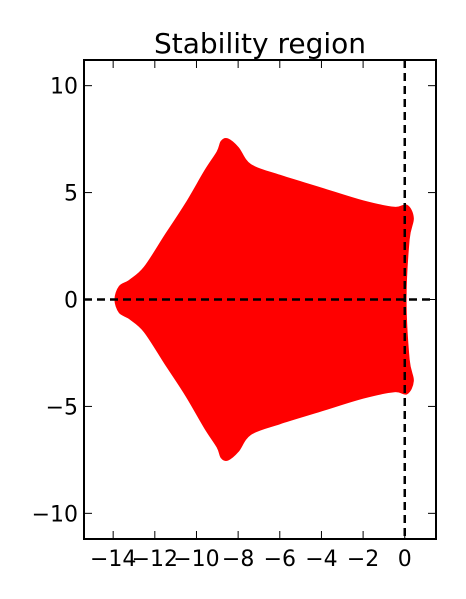 Image resolution: width=466 pixels, height=599 pixels. I want to click on x-tick-label: −10, so click(196, 559).